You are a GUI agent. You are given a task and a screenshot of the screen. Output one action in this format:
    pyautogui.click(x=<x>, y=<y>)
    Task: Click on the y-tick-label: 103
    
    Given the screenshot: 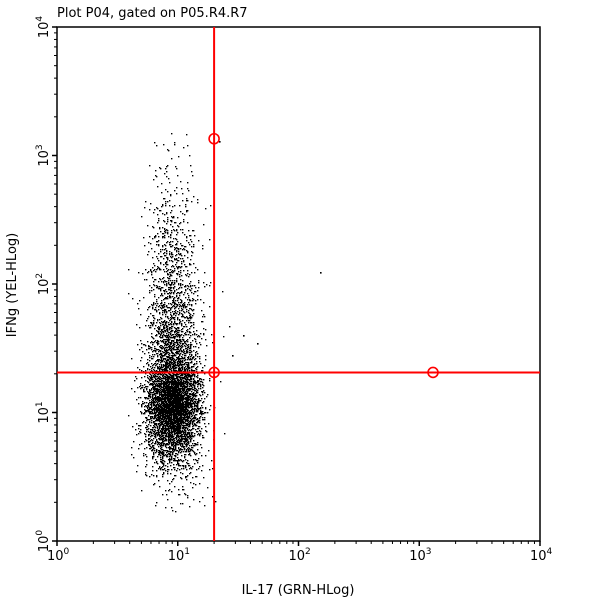 What is the action you would take?
    pyautogui.click(x=43, y=155)
    